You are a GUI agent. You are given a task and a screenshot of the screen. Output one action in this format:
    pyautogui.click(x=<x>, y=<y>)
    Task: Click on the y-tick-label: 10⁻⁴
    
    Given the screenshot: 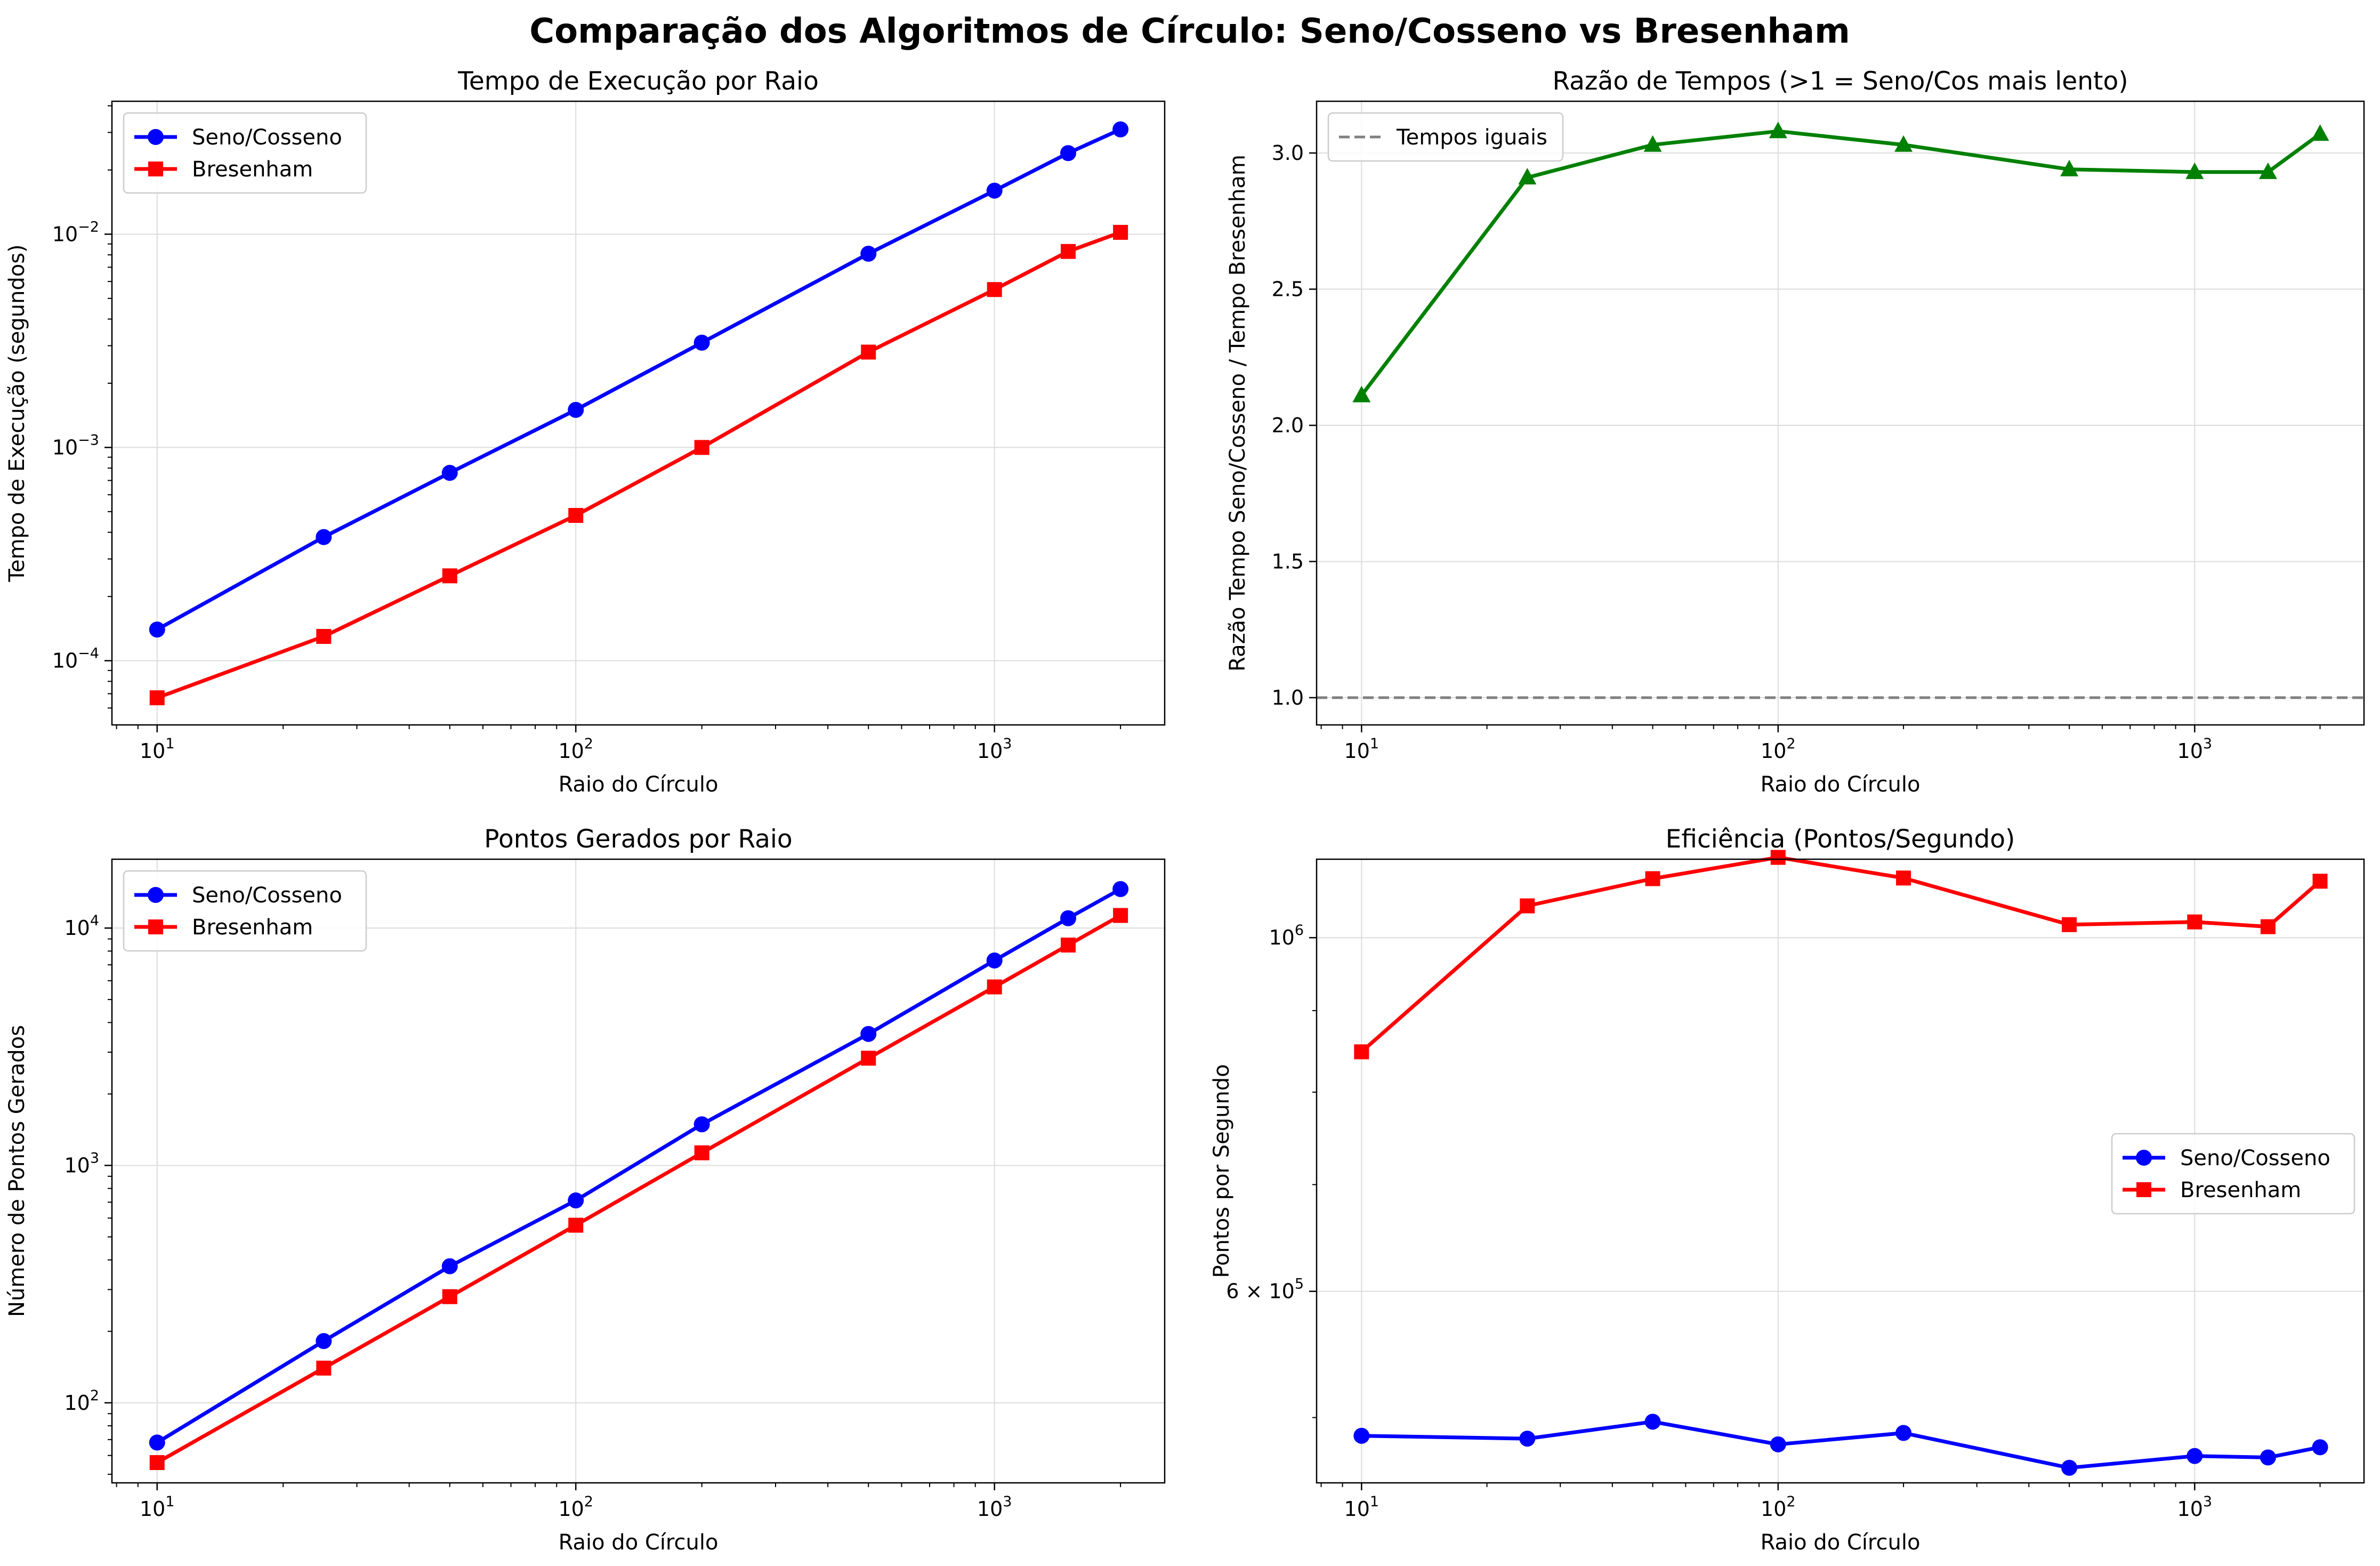 What is the action you would take?
    pyautogui.click(x=75, y=659)
    